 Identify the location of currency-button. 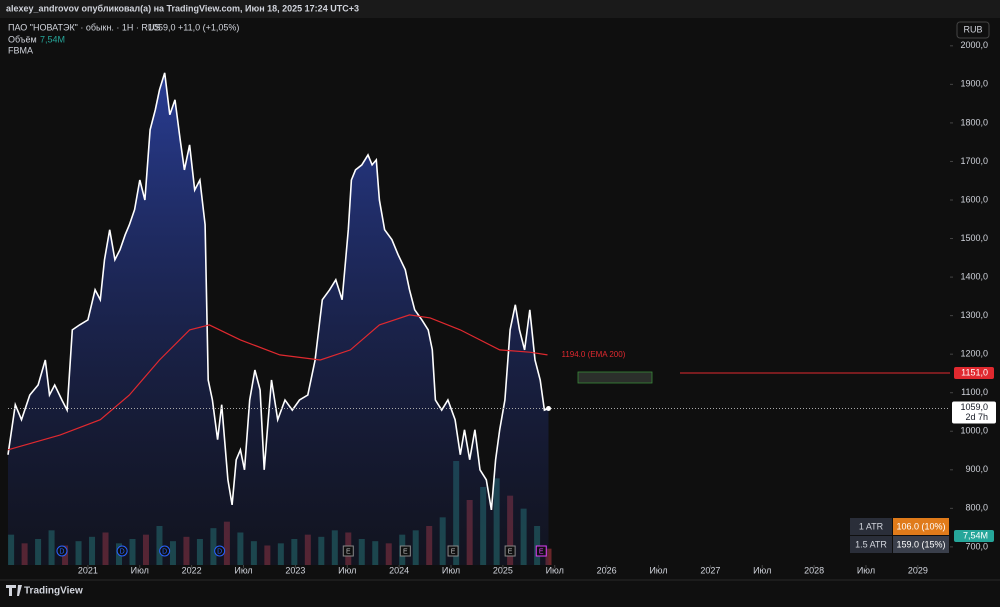
(973, 30).